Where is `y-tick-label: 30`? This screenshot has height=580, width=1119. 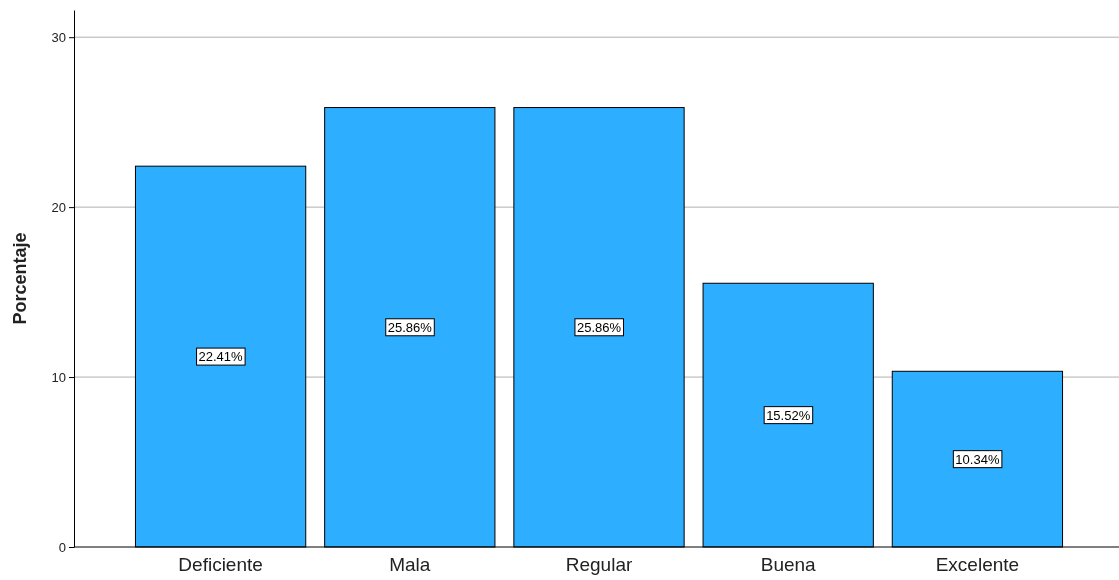 y-tick-label: 30 is located at coordinates (58, 37).